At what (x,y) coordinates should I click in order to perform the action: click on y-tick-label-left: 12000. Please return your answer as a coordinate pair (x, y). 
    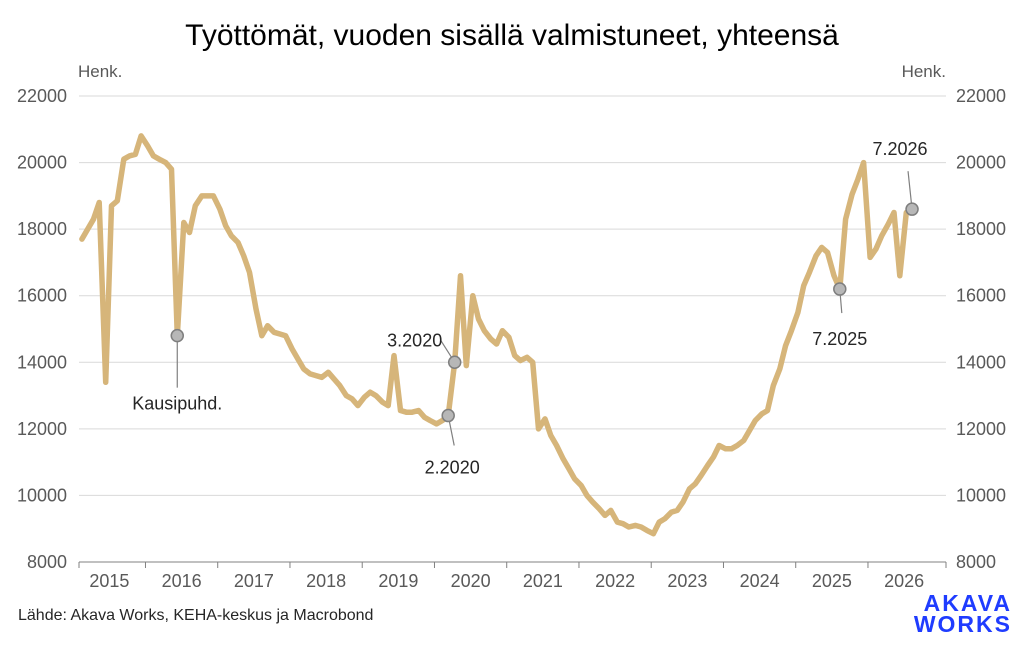
    Looking at the image, I should click on (42, 429).